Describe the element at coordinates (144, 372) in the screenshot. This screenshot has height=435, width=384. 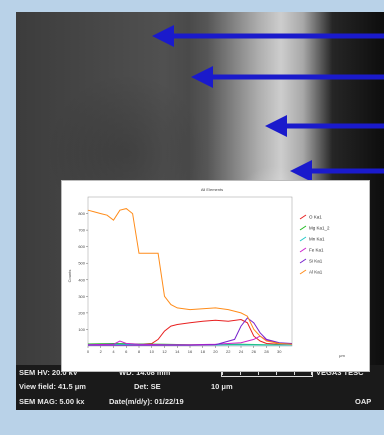
I see `wd-label: WD: 14.08 mm` at that location.